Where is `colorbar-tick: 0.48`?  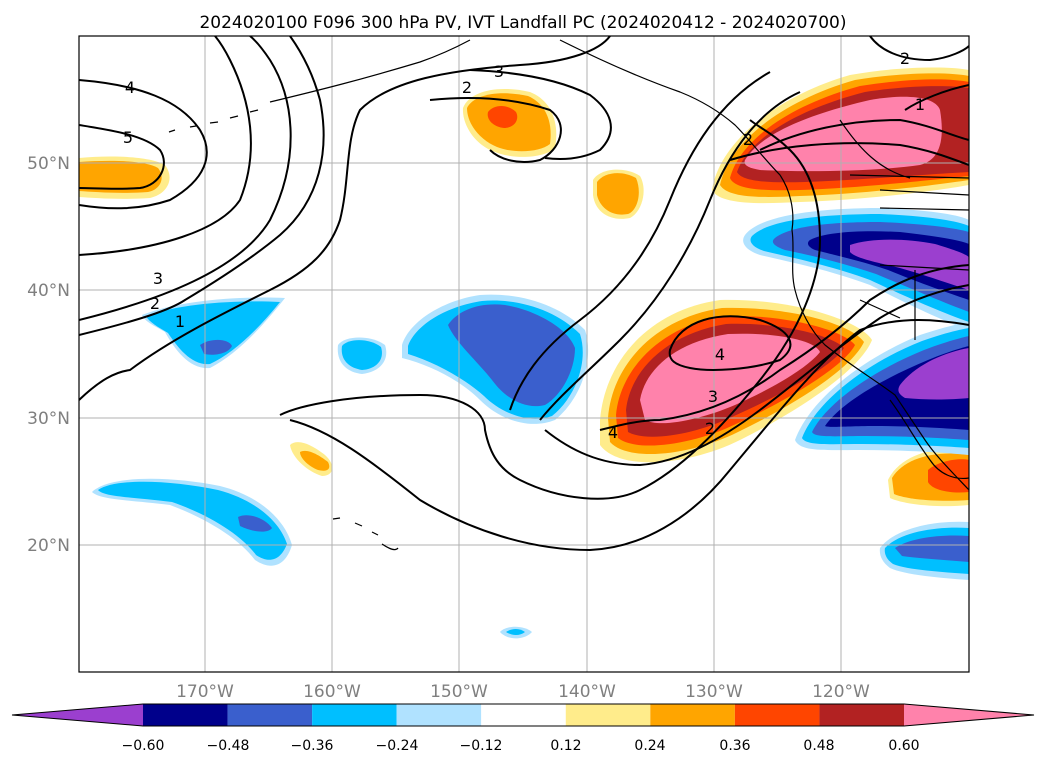 colorbar-tick: 0.48 is located at coordinates (818, 746).